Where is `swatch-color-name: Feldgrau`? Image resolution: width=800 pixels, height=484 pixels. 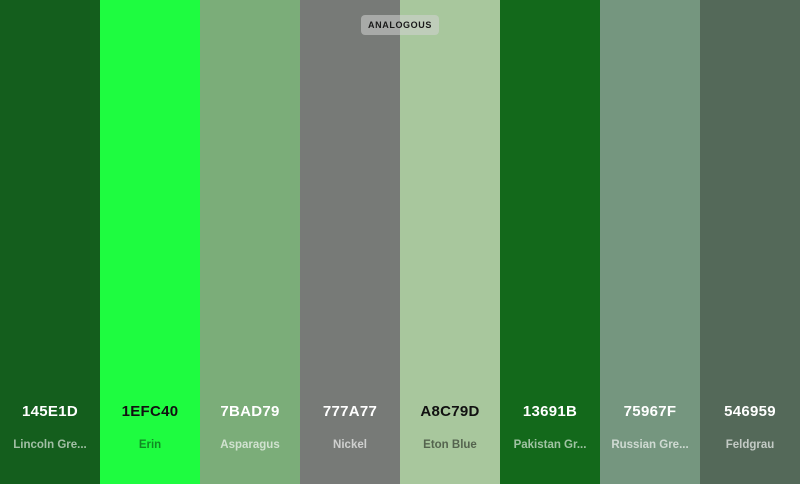 swatch-color-name: Feldgrau is located at coordinates (750, 445).